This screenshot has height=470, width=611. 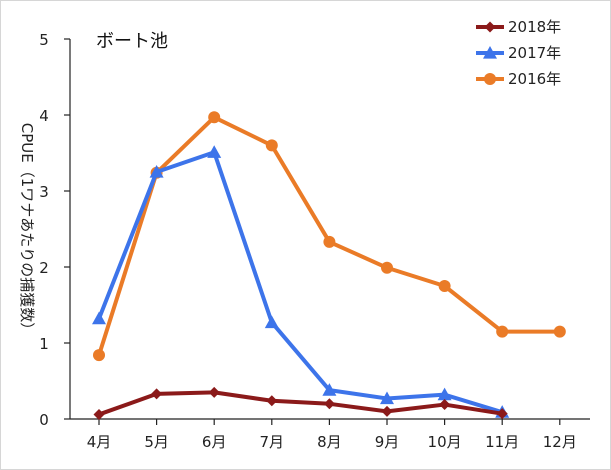 What do you see at coordinates (445, 442) in the screenshot?
I see `x-tick-label: 10月` at bounding box center [445, 442].